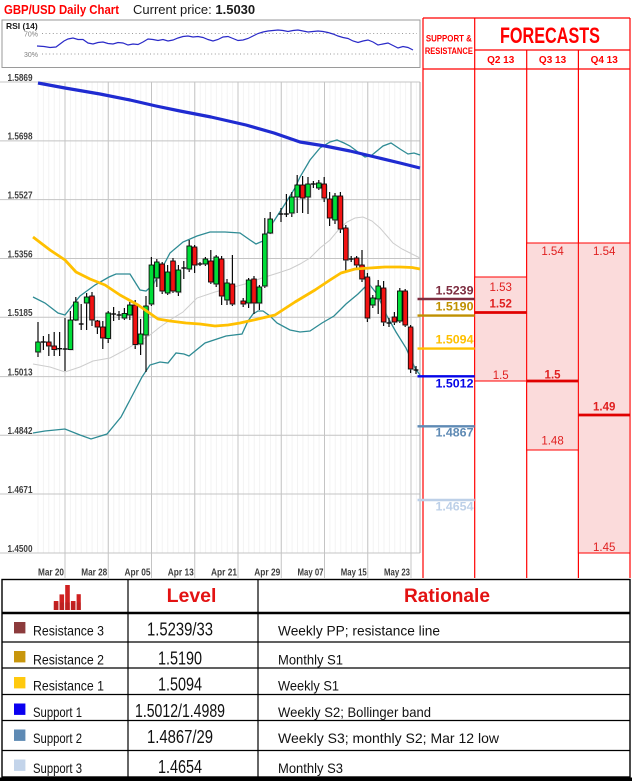 The image size is (632, 781). Describe the element at coordinates (397, 573) in the screenshot. I see `svg-text: May 23` at that location.